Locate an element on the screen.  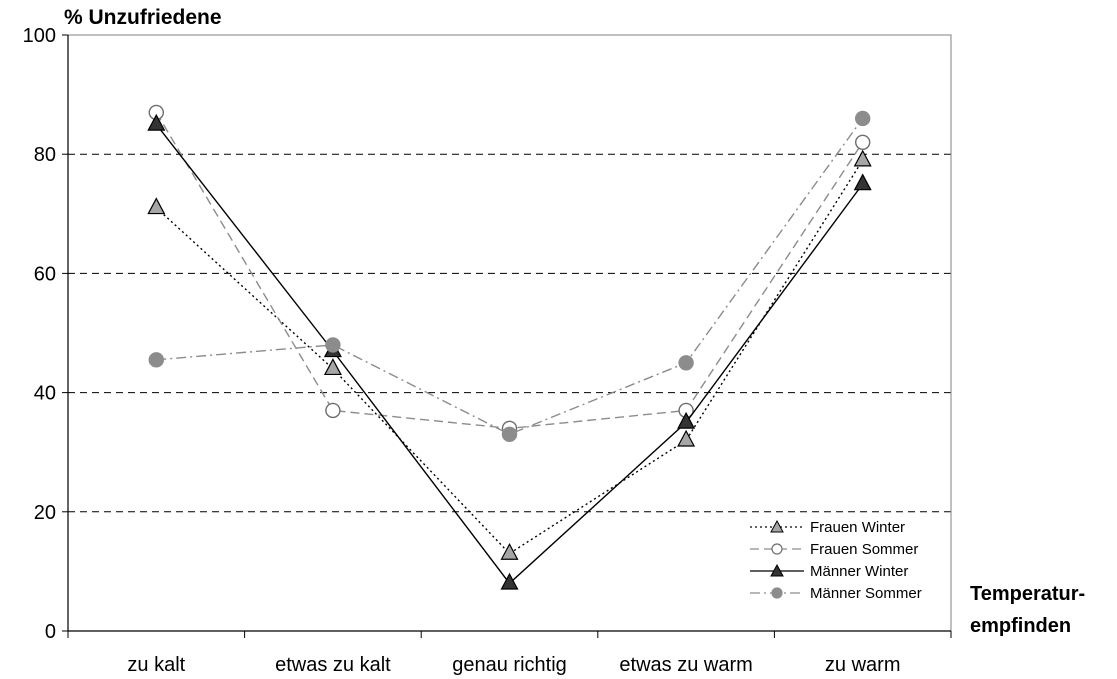
y-tick-label-100: 100 is located at coordinates (39, 36).